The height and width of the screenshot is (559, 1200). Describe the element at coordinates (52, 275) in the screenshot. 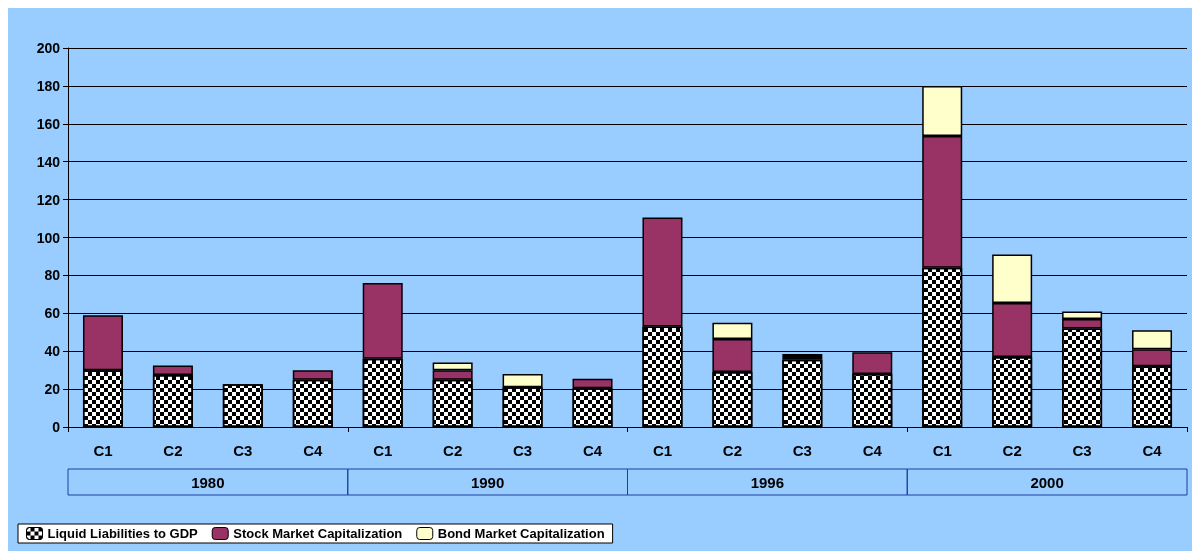

I see `y-tick-label: 80` at that location.